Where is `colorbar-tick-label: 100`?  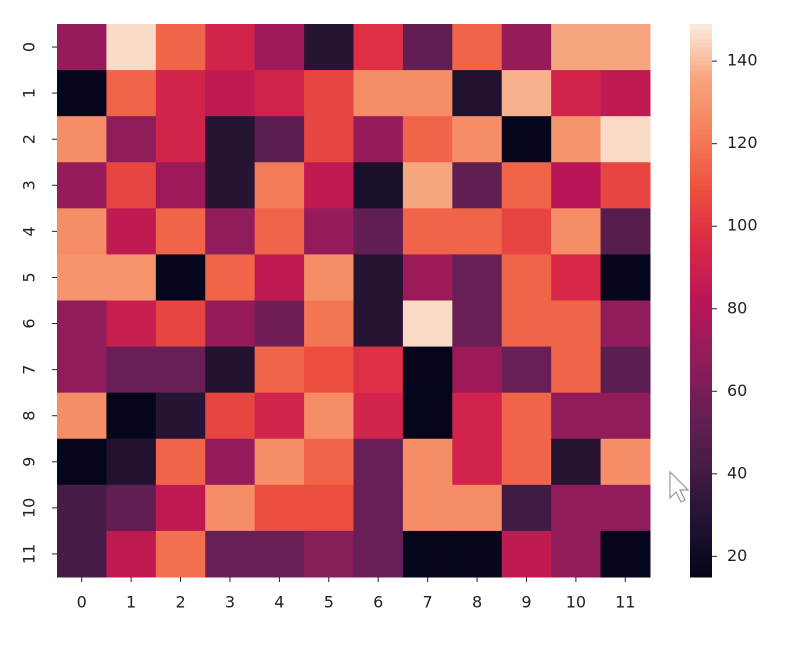 colorbar-tick-label: 100 is located at coordinates (742, 225).